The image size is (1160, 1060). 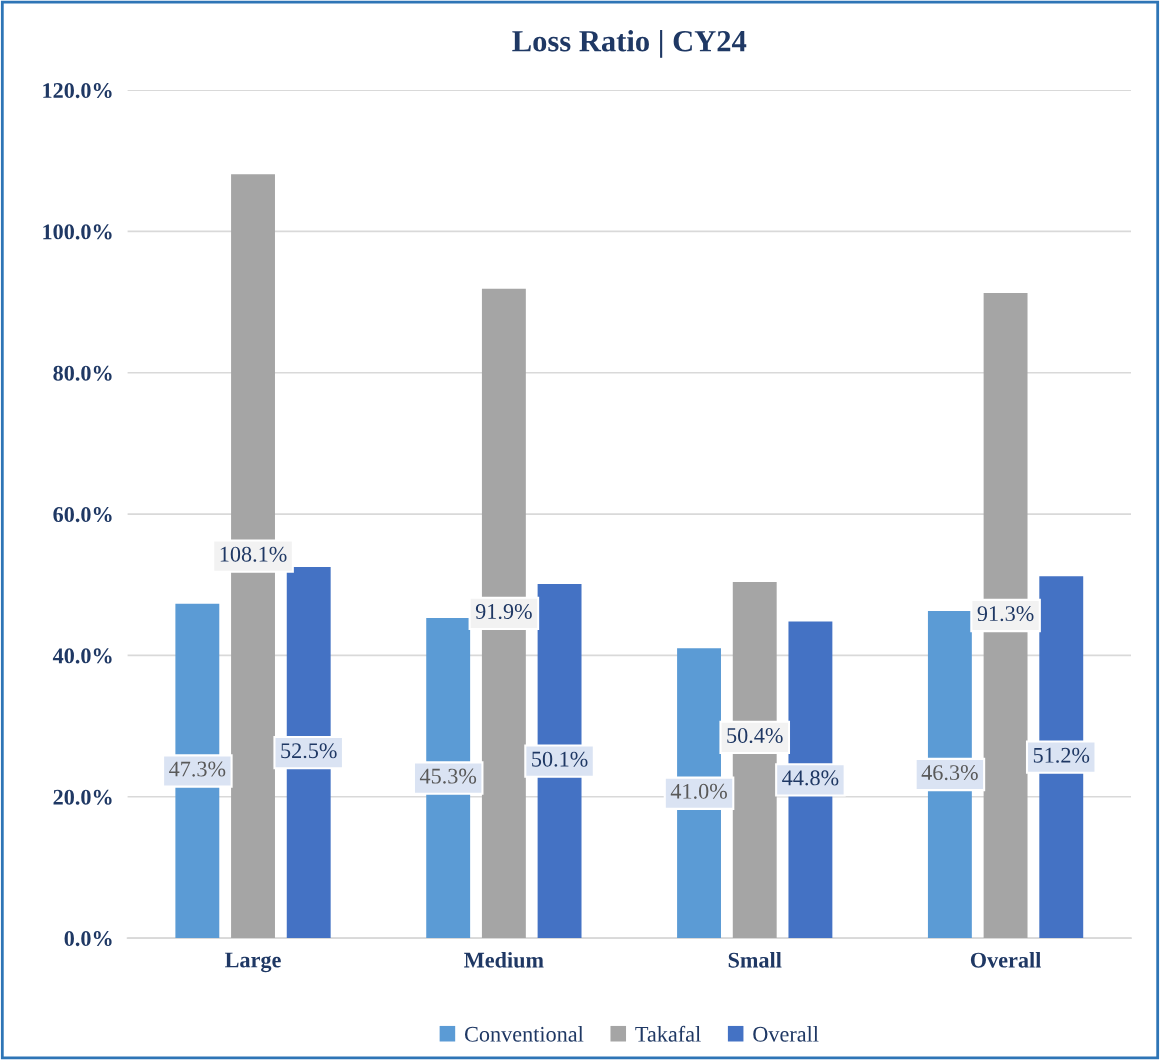 I want to click on chart-title: Loss Ratio | CY24, so click(x=629, y=44).